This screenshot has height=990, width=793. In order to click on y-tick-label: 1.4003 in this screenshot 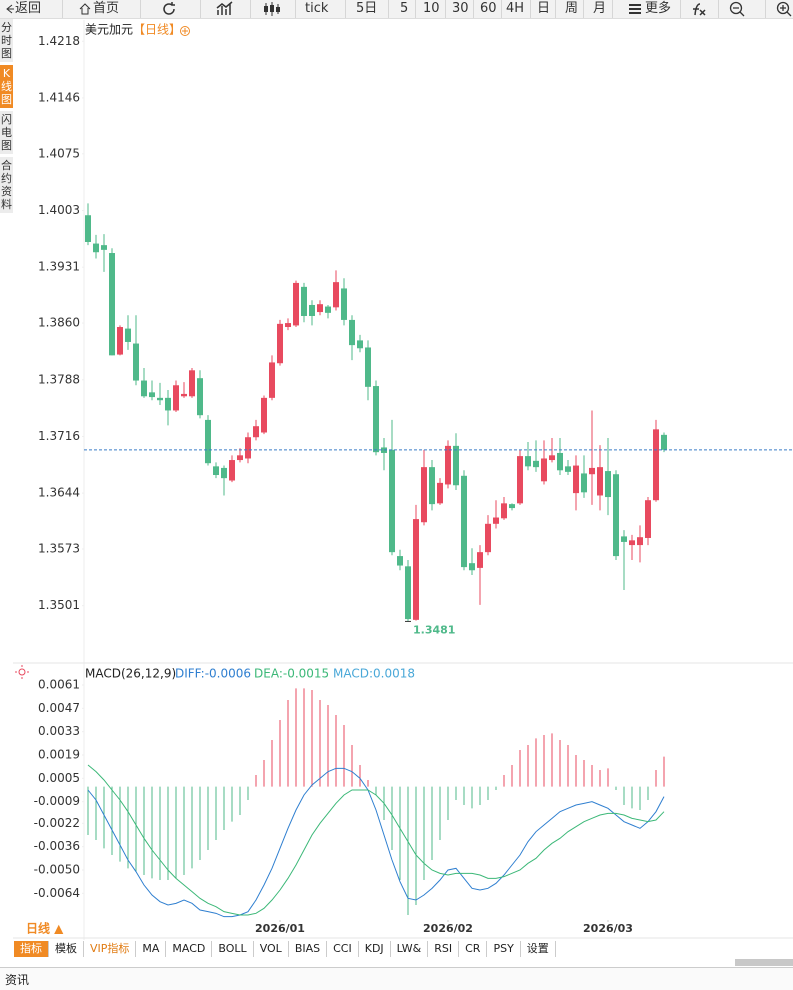, I will do `click(59, 210)`.